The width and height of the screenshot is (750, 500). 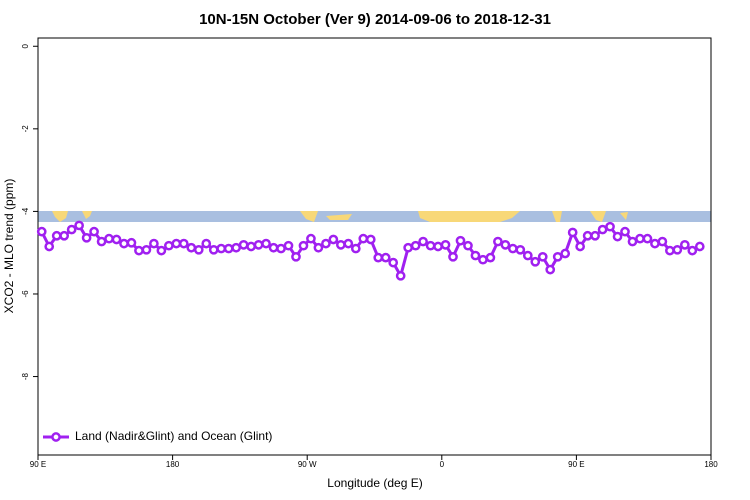 I want to click on y-tick-label: -2, so click(x=25, y=129).